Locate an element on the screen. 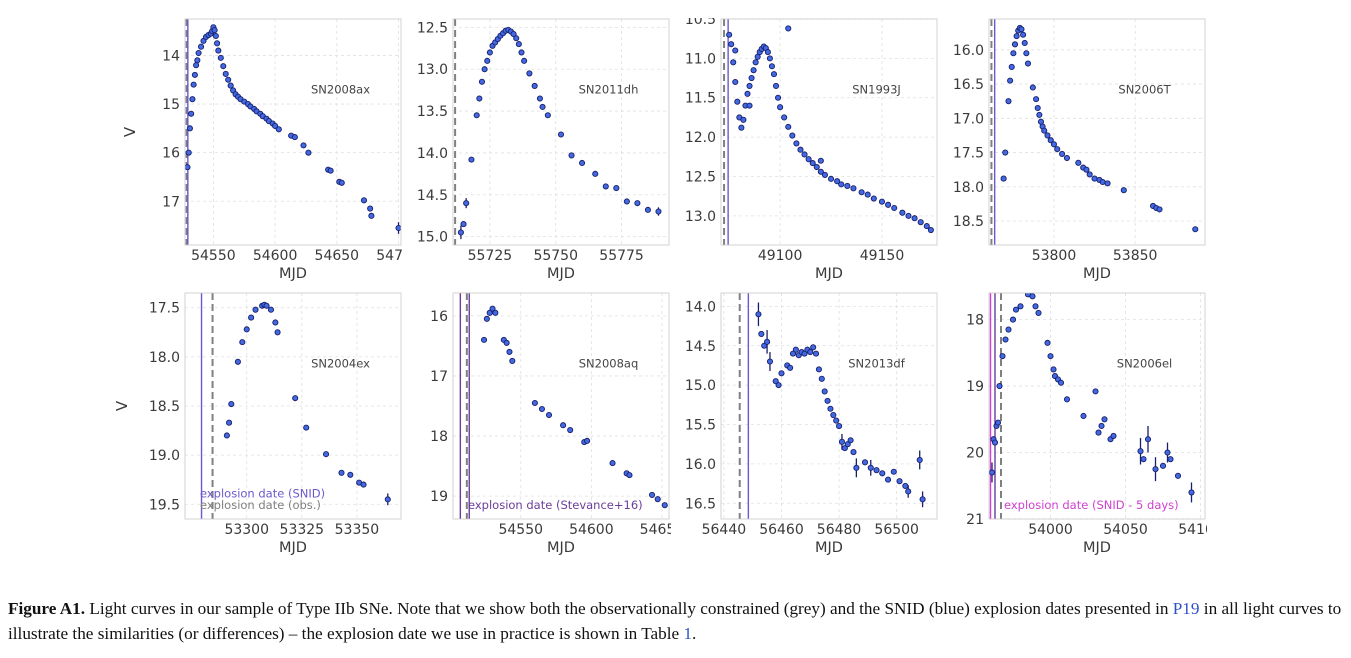 The image size is (1351, 658). y-tick-label: 17 is located at coordinates (171, 202).